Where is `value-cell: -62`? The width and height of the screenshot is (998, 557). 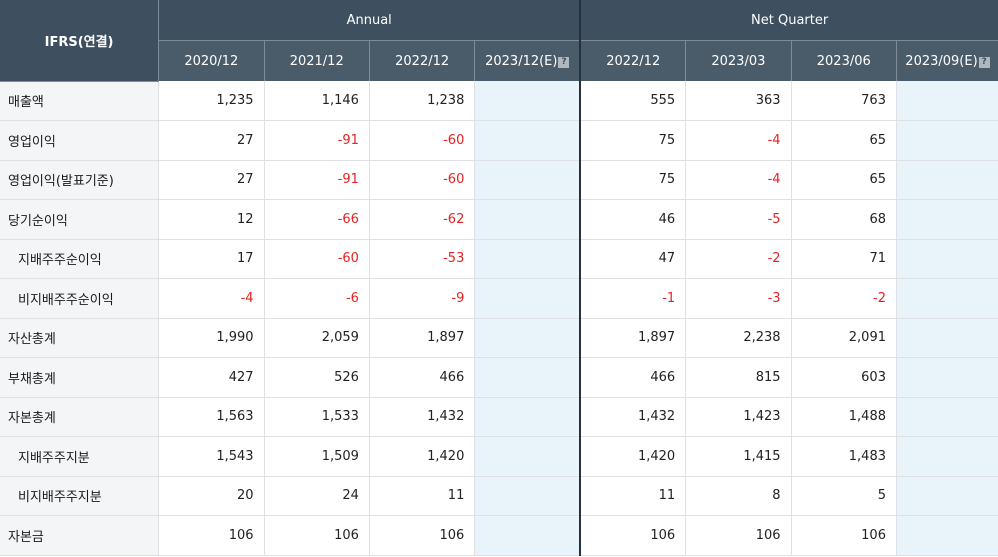
value-cell: -62 is located at coordinates (422, 219).